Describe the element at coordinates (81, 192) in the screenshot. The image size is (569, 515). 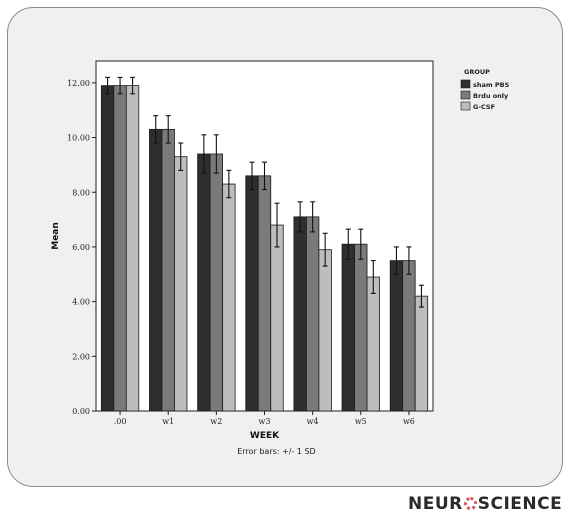
I see `y-tick-label: 8.00` at that location.